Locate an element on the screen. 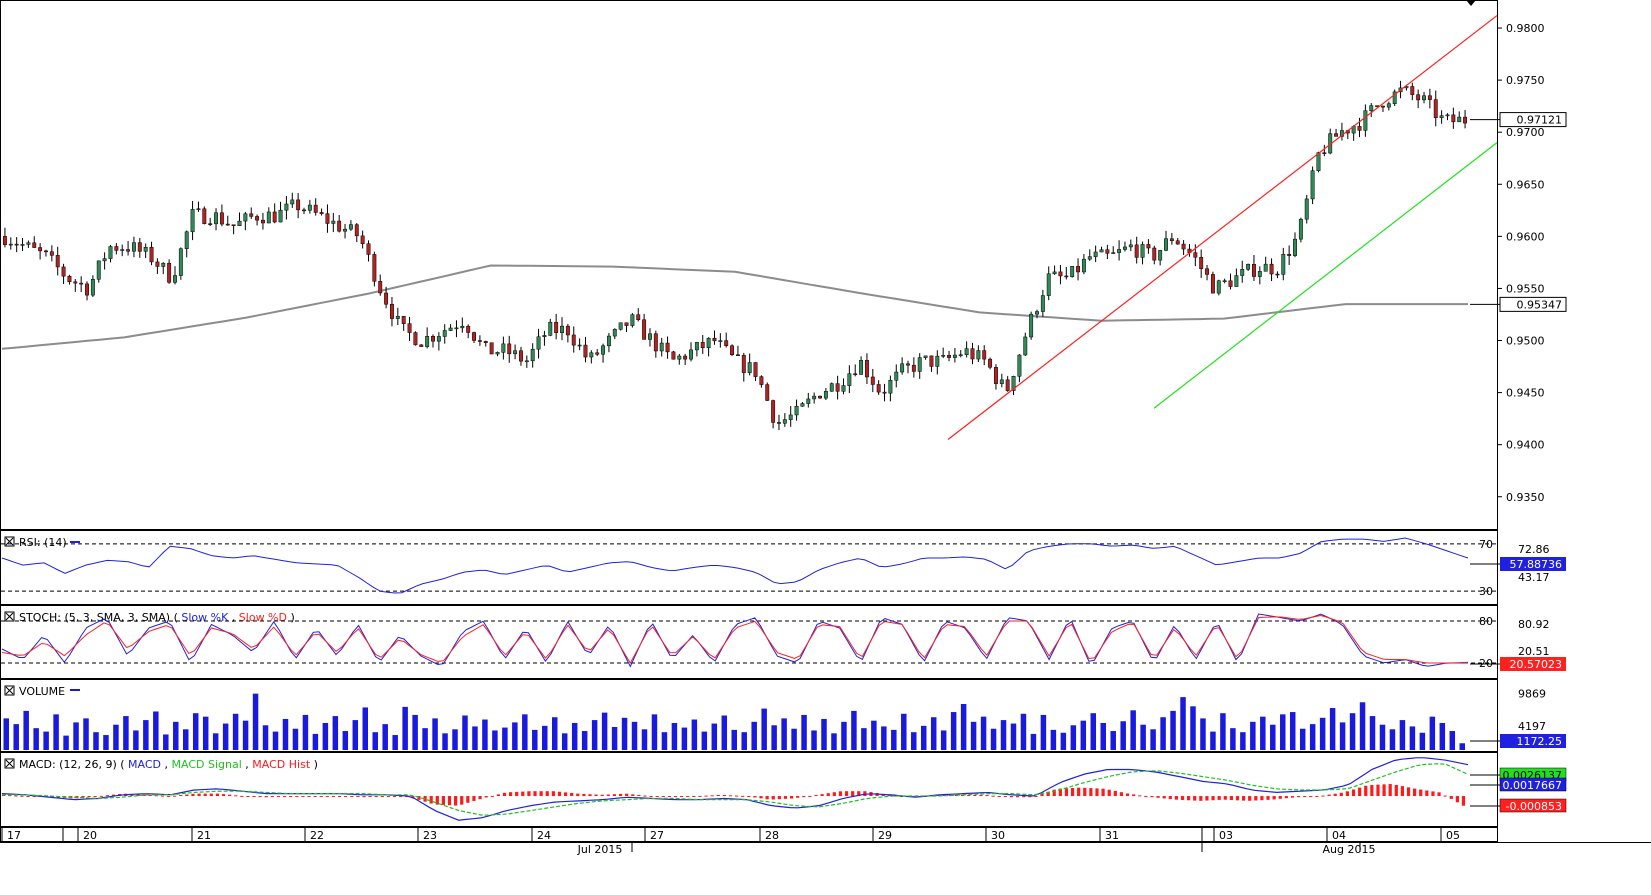 This screenshot has width=1651, height=895. macd-close-icon is located at coordinates (9, 763).